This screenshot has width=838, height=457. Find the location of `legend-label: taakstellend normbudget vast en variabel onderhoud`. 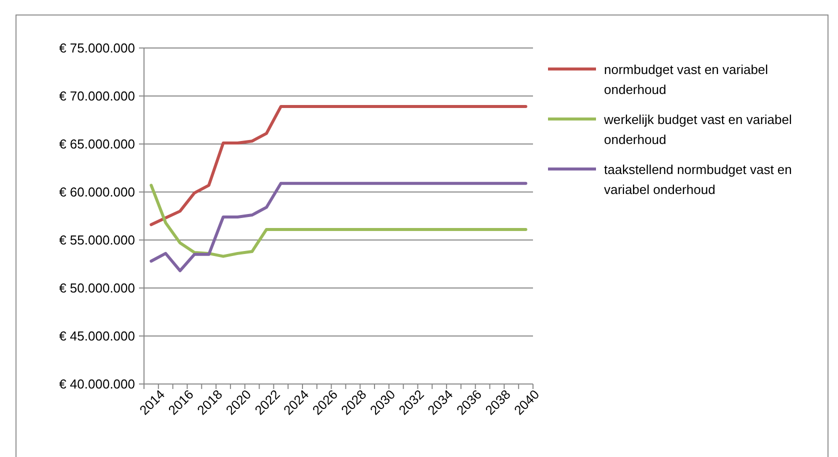

legend-label: taakstellend normbudget vast en variabel onderhoud is located at coordinates (698, 179).